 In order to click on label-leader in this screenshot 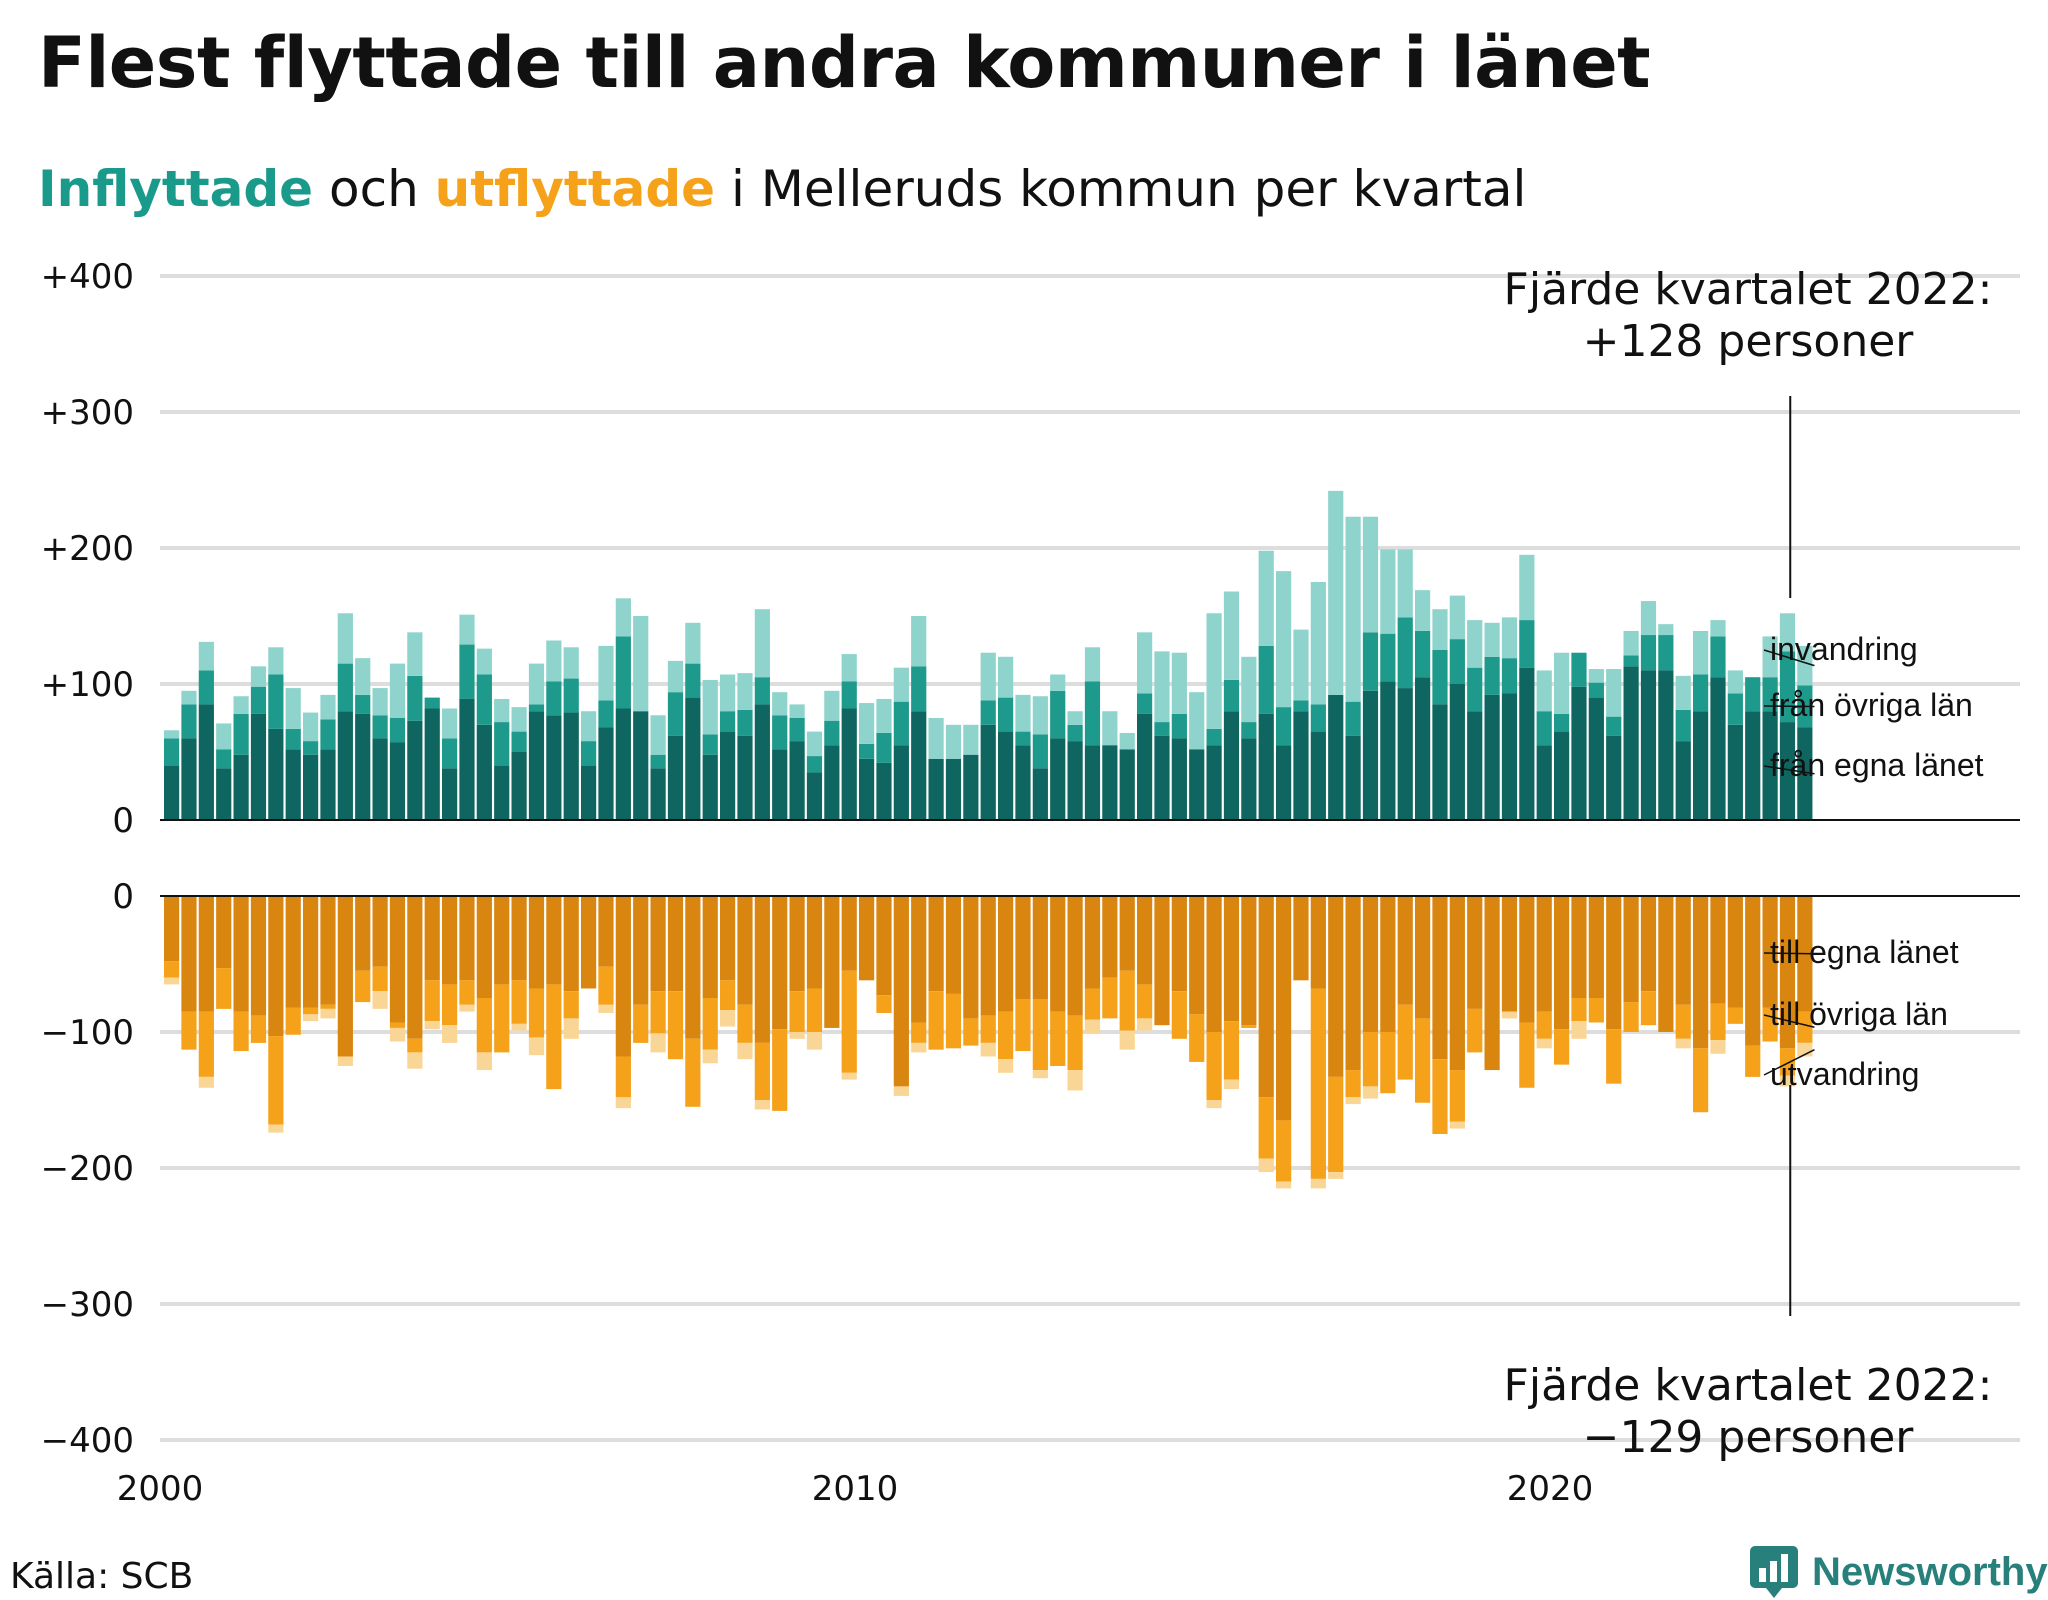, I will do `click(1789, 953)`.